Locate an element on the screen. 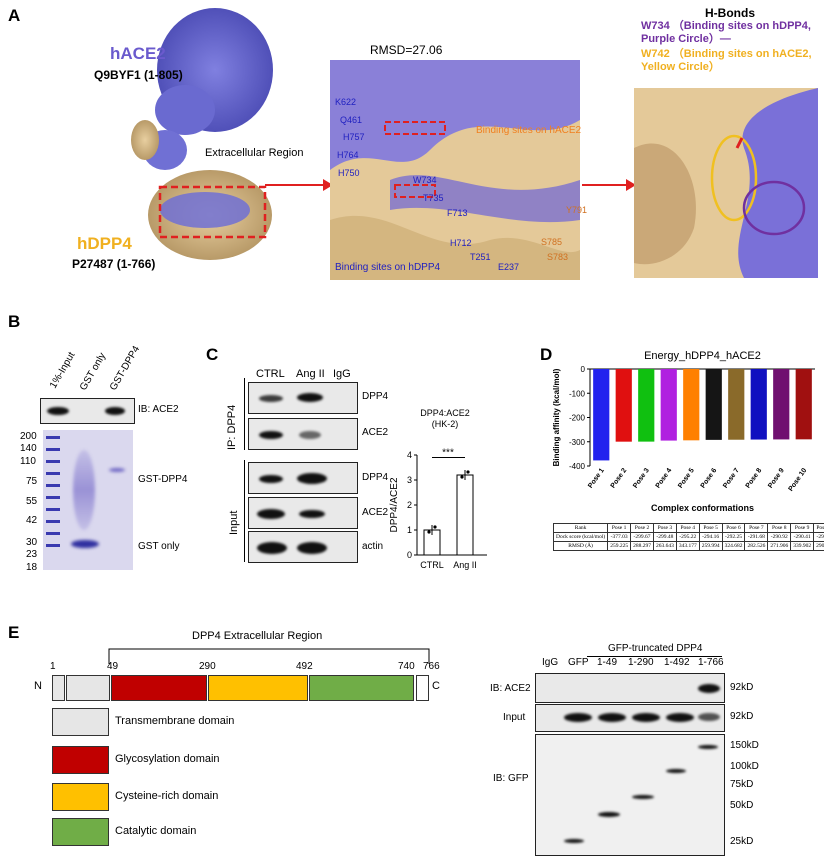 The height and width of the screenshot is (861, 824). ace2-coip-blot is located at coordinates (630, 688).